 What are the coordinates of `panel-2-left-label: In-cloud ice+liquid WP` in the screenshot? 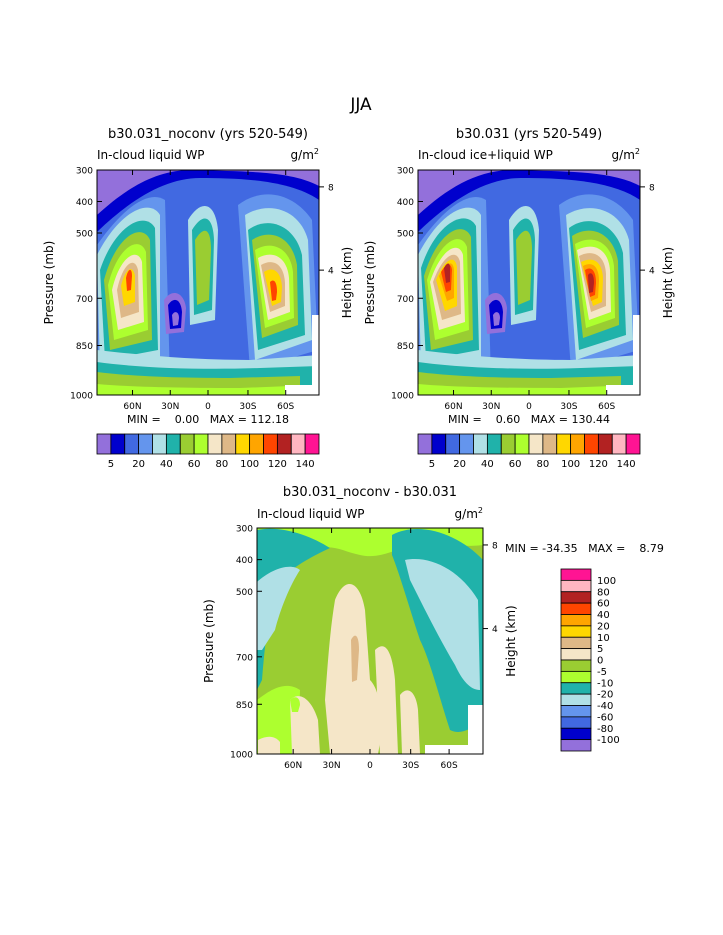 It's located at (485, 155).